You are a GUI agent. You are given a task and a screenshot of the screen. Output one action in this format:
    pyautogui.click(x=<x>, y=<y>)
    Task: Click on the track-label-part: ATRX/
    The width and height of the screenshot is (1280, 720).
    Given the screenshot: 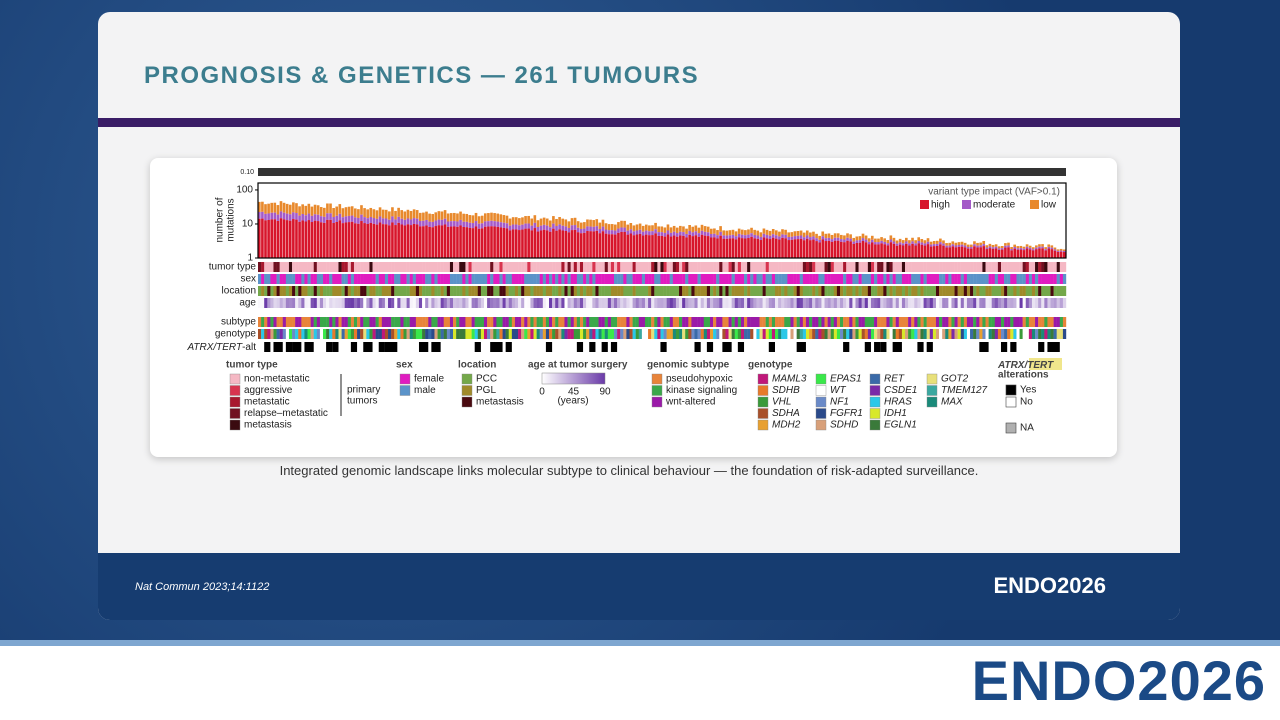 What is the action you would take?
    pyautogui.click(x=201, y=347)
    